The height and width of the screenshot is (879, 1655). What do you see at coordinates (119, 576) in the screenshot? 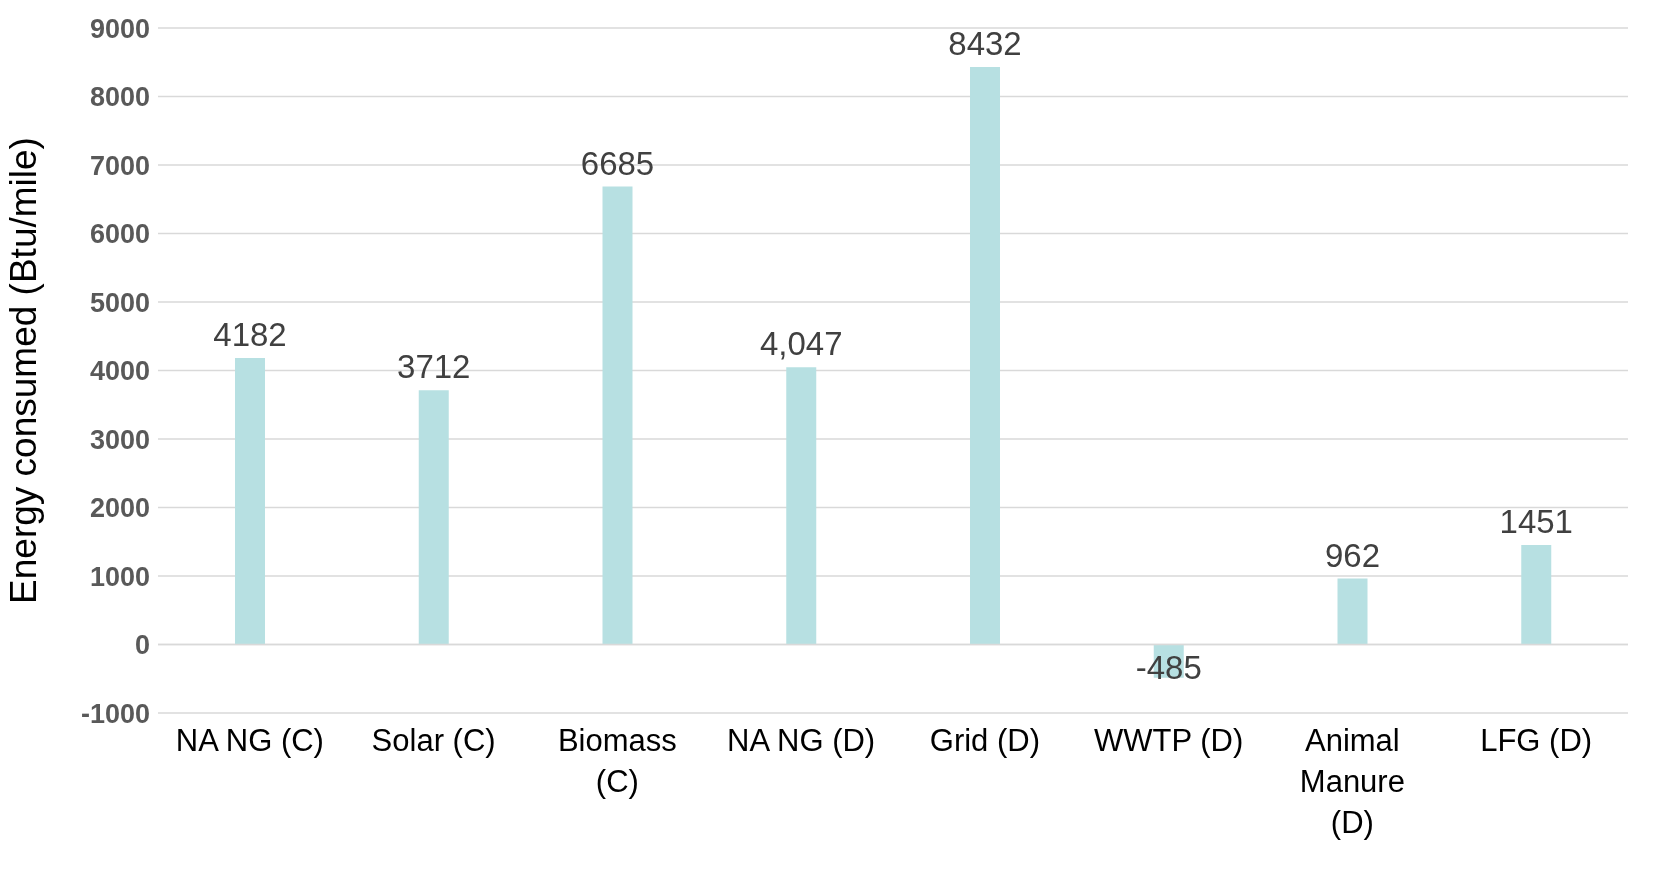
I see `y-tick-label: 1000` at bounding box center [119, 576].